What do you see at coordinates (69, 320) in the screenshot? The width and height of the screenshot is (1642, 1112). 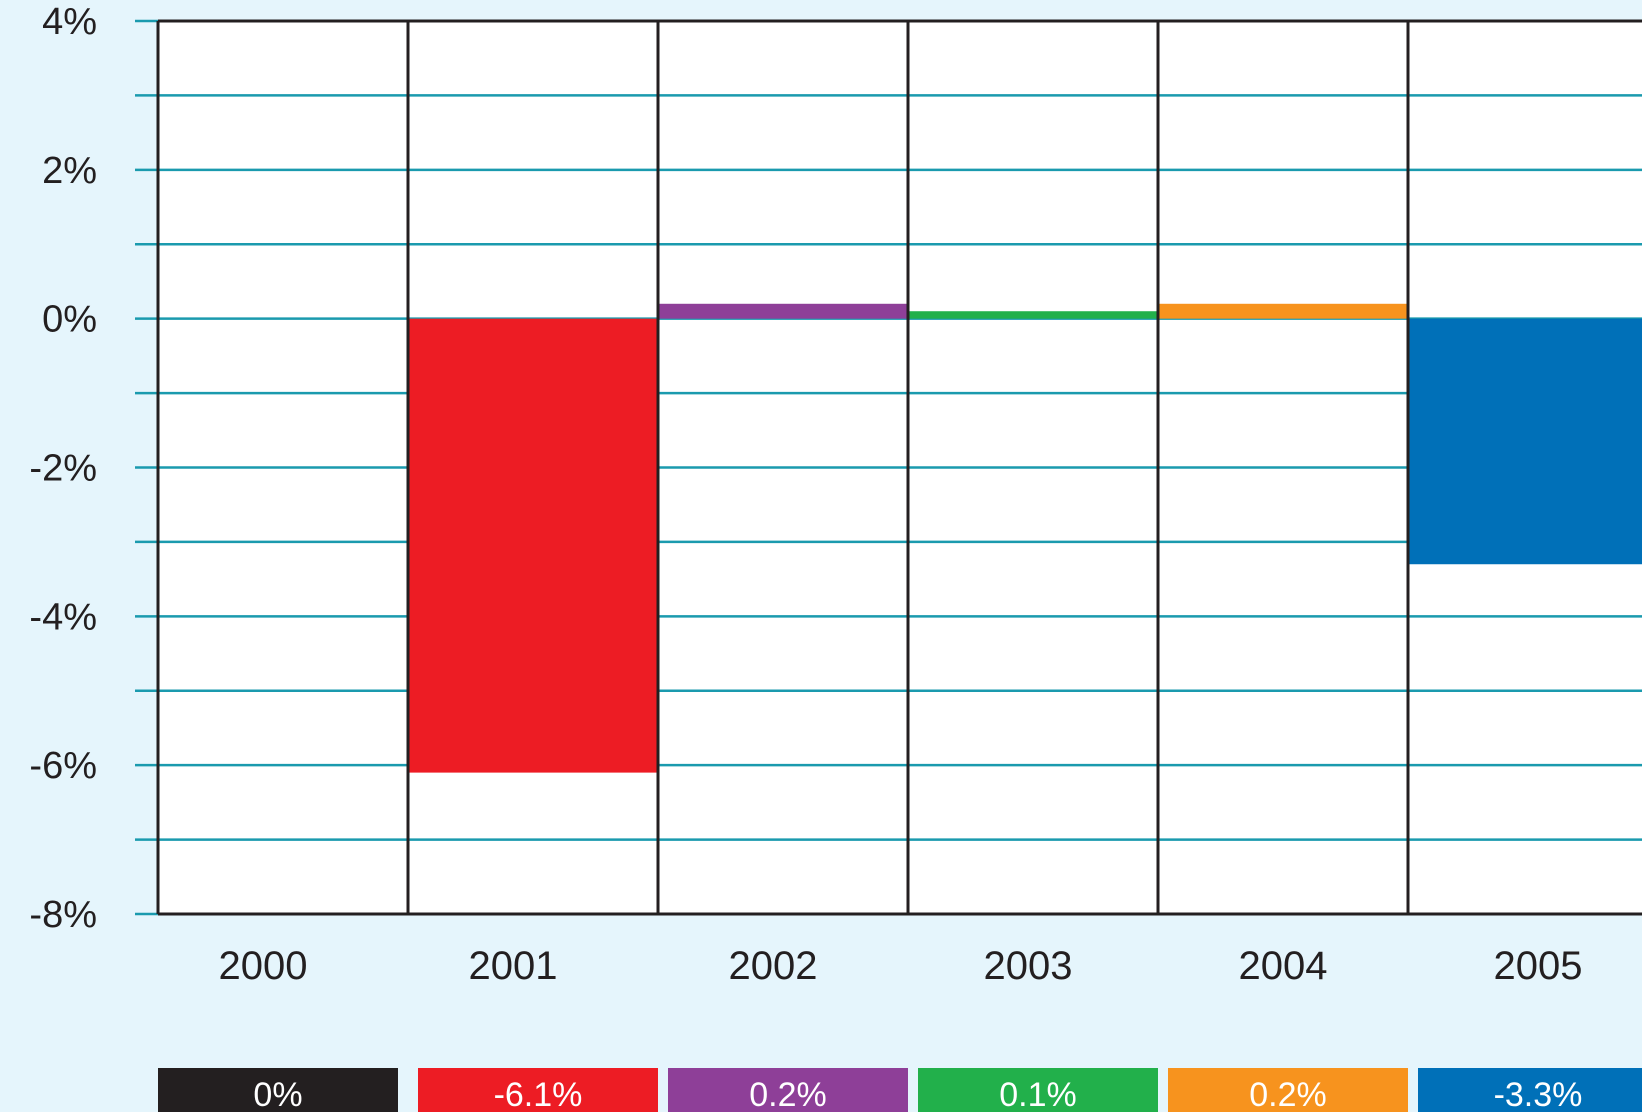 I see `y-tick-label: 0%` at bounding box center [69, 320].